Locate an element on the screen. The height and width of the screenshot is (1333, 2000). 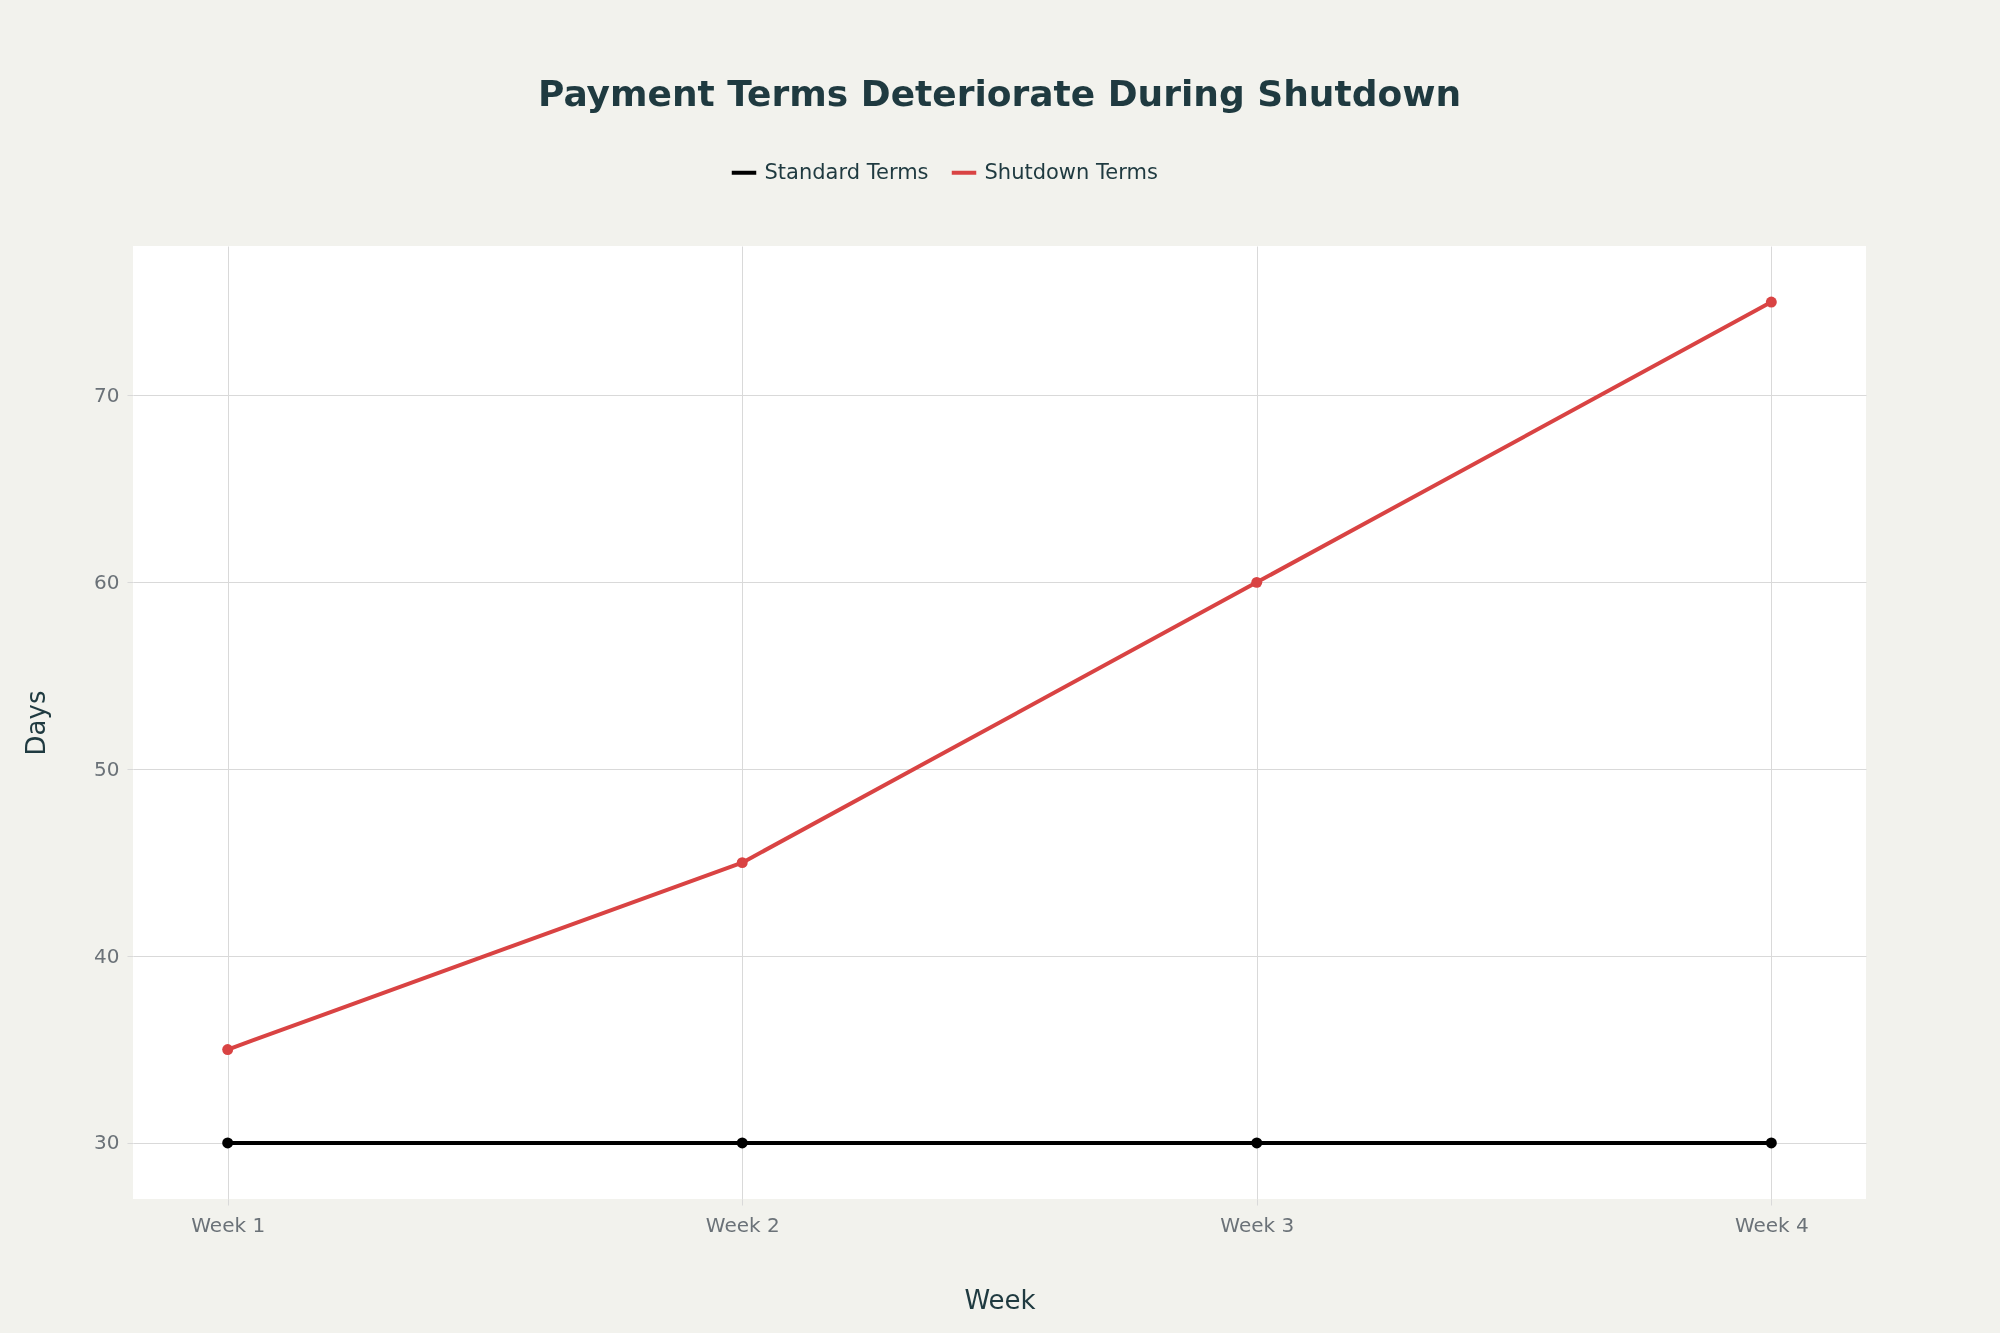
legend-label: Shutdown Terms is located at coordinates (1071, 171).